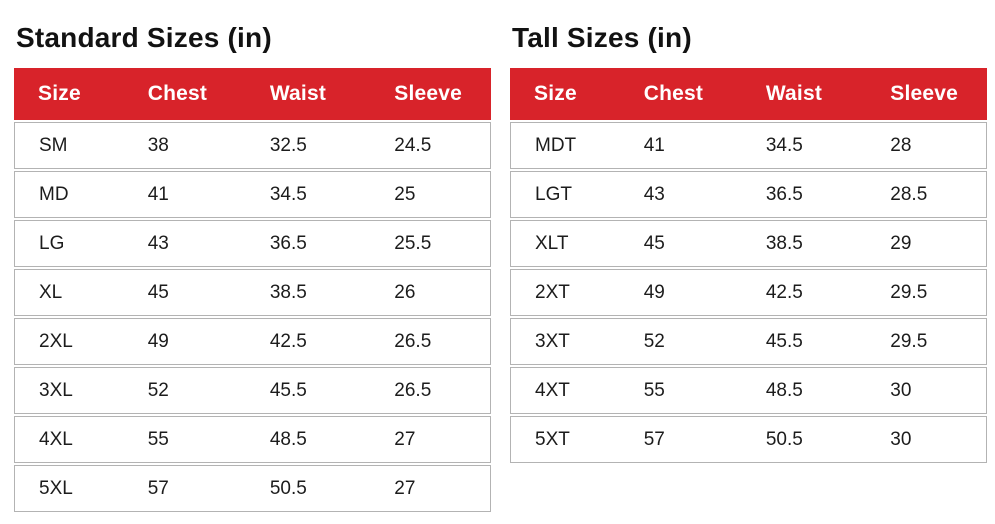 This screenshot has width=995, height=524. I want to click on table-row: 5XT 57 50.5 30, so click(748, 439).